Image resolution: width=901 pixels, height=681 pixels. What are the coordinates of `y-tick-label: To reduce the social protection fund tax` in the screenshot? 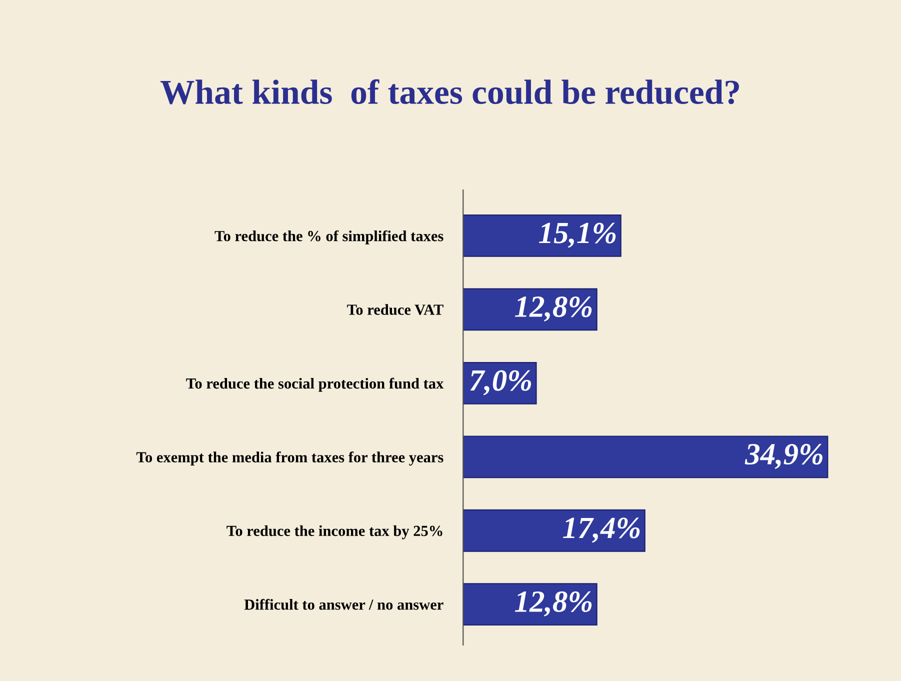 It's located at (315, 385).